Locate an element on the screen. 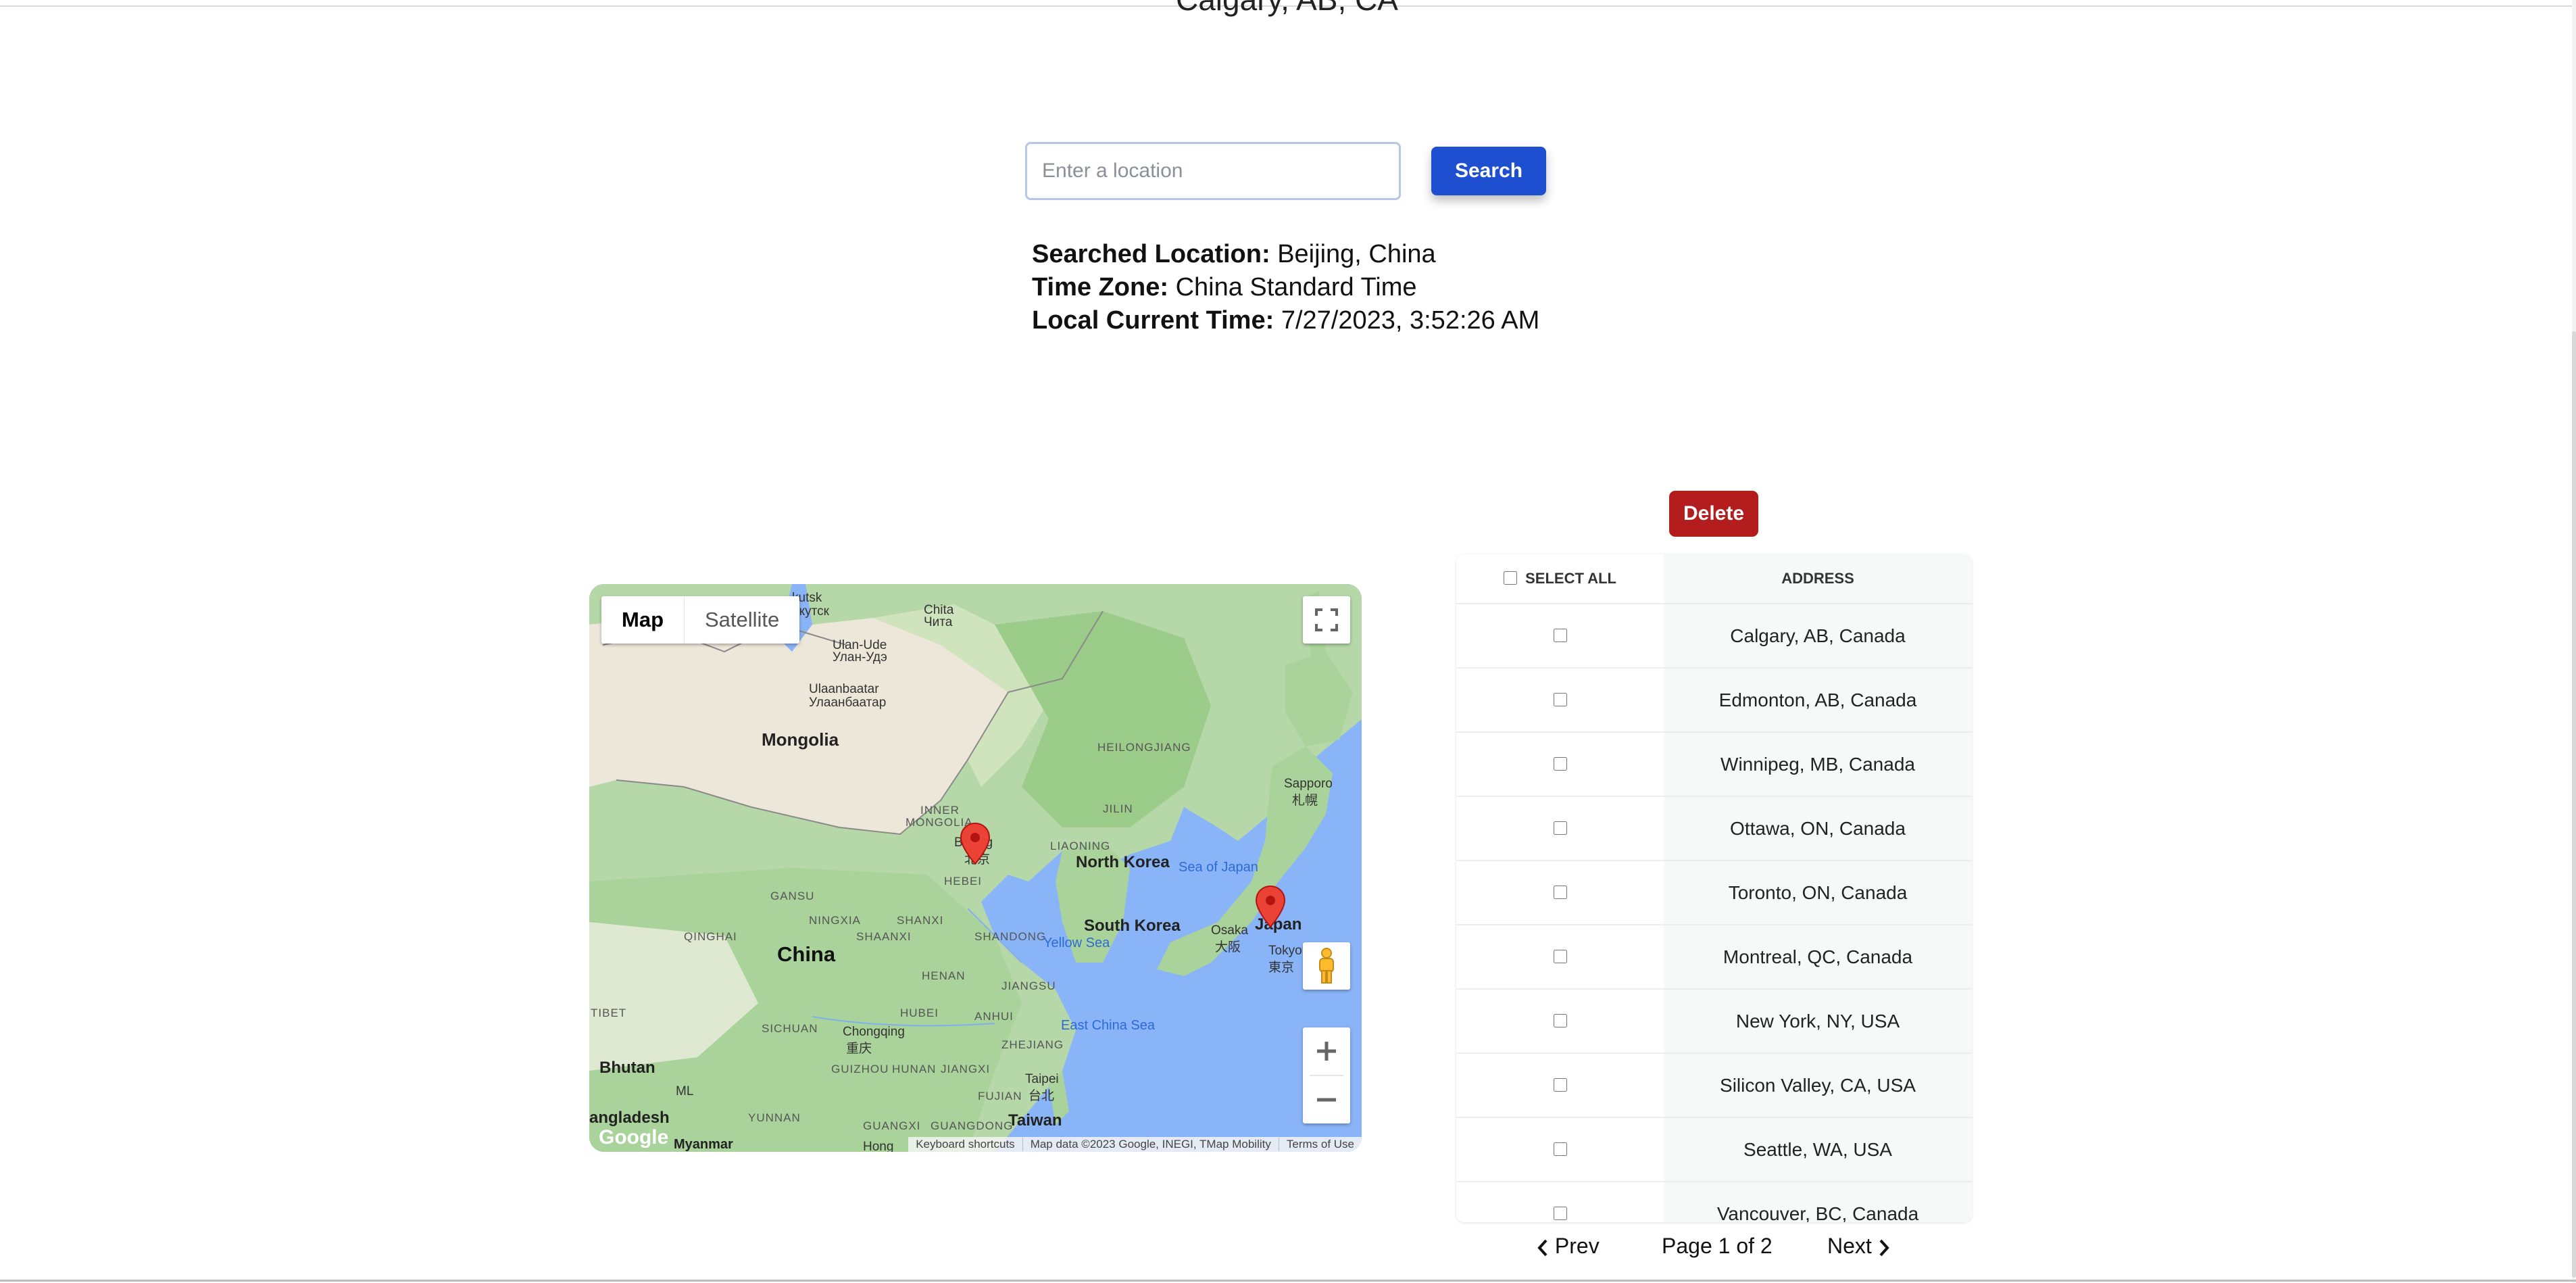 Image resolution: width=2576 pixels, height=1283 pixels. label-bangladesh: angladesh is located at coordinates (629, 1118).